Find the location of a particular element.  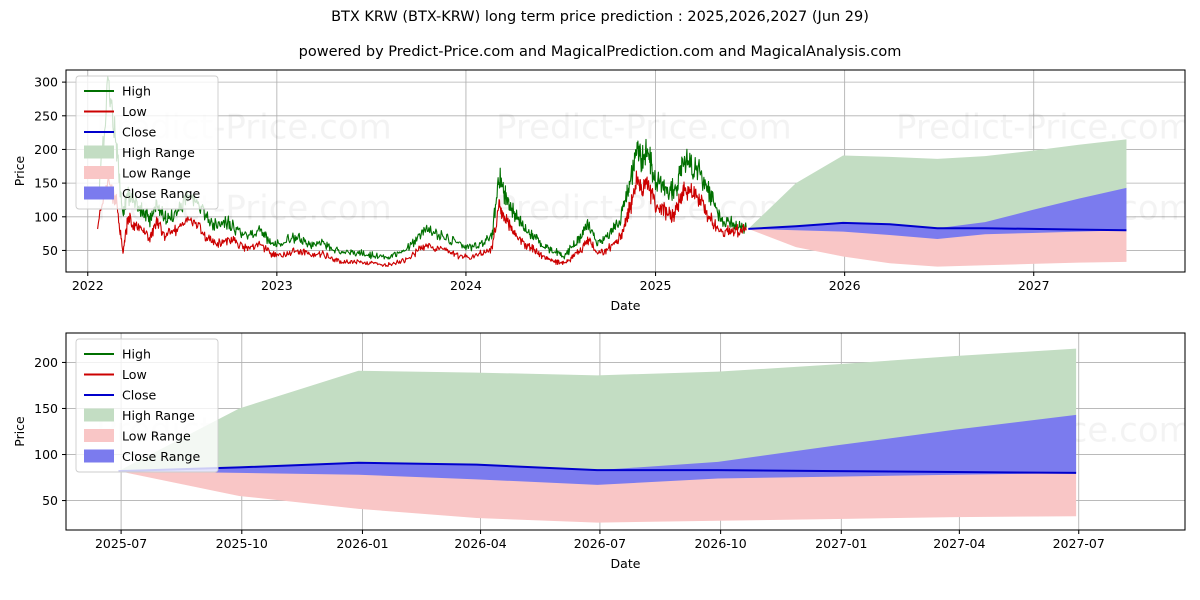

x-tick-label: 2026 is located at coordinates (845, 285).